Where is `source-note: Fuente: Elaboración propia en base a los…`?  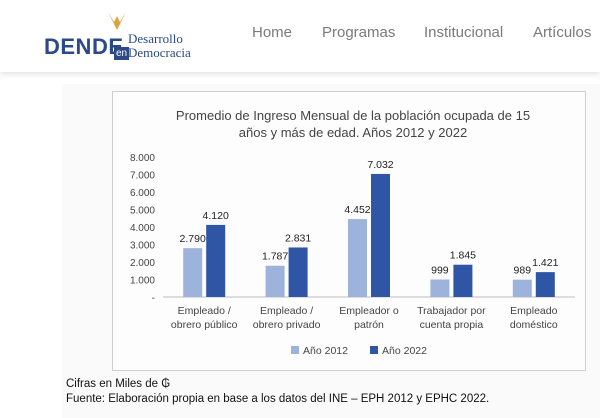
source-note: Fuente: Elaboración propia en base a los… is located at coordinates (278, 399).